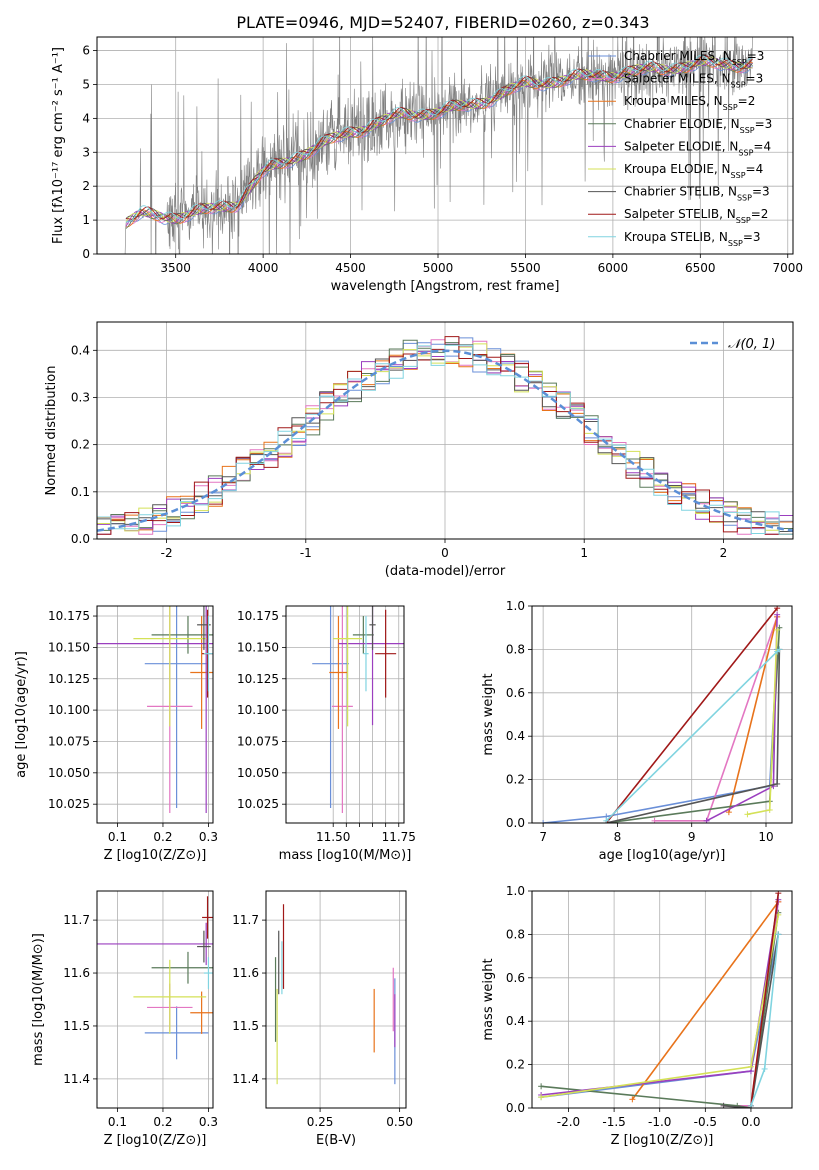 The height and width of the screenshot is (1170, 819). Describe the element at coordinates (167, 553) in the screenshot. I see `x-tick-label: -2` at that location.